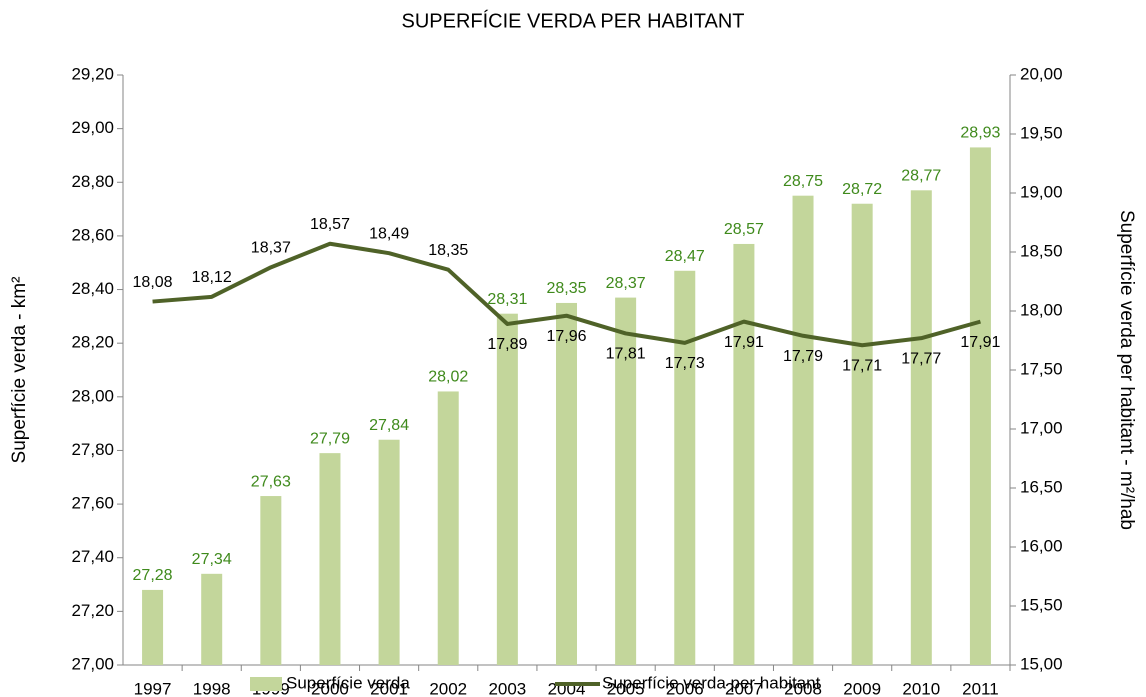  I want to click on line-value-label: 17,81, so click(626, 354).